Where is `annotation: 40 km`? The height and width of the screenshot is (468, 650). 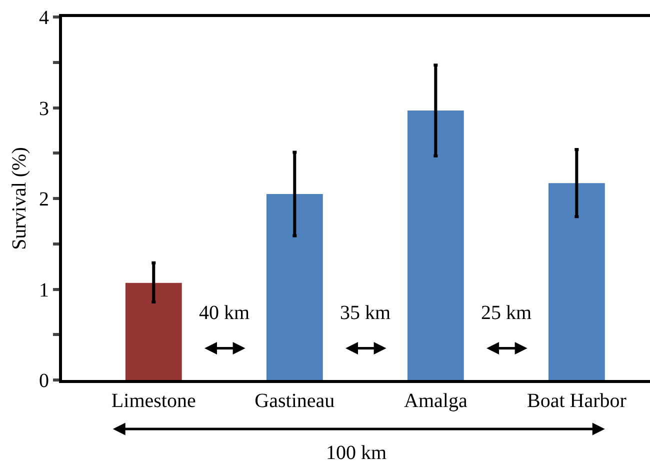
annotation: 40 km is located at coordinates (224, 313).